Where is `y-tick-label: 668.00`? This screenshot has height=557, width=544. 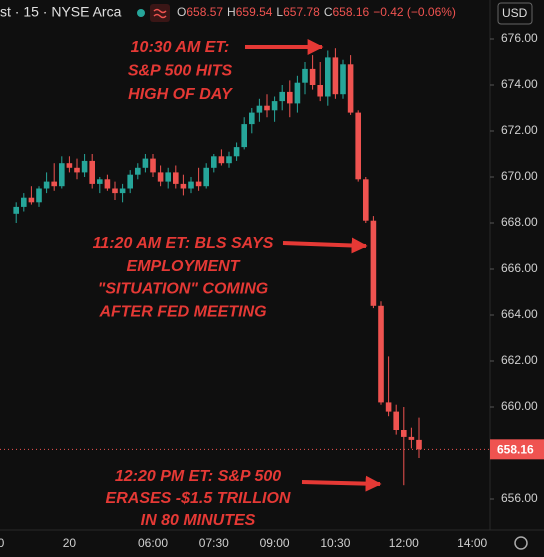 y-tick-label: 668.00 is located at coordinates (519, 222).